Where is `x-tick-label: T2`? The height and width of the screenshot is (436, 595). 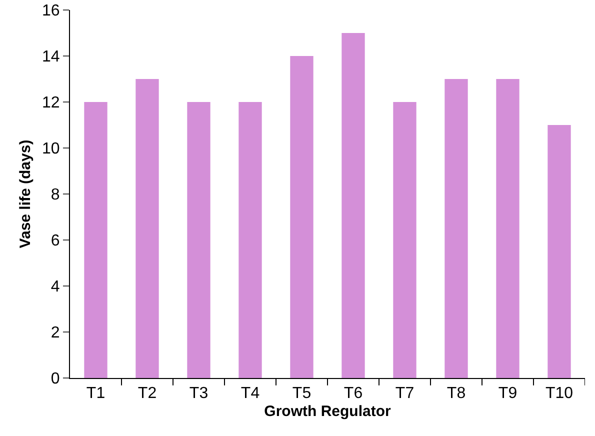
x-tick-label: T2 is located at coordinates (147, 393).